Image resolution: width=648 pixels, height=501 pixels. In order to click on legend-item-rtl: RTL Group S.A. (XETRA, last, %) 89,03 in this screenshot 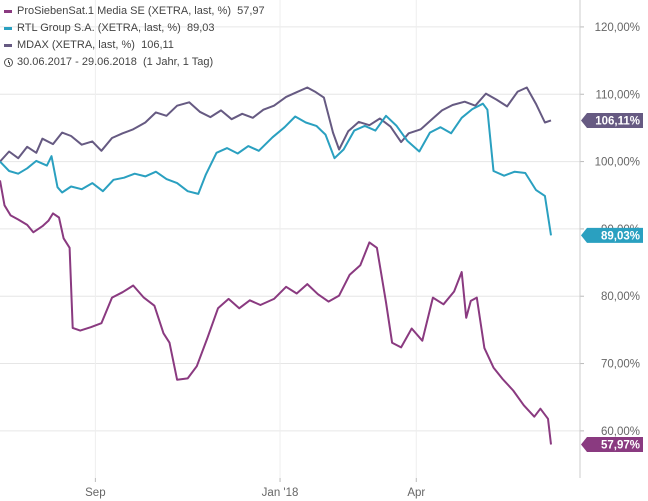, I will do `click(134, 28)`.